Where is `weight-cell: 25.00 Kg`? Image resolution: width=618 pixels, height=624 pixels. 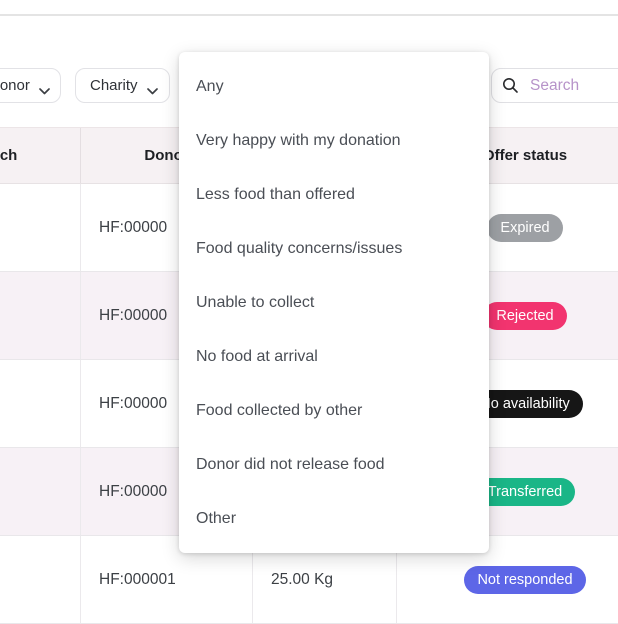 weight-cell: 25.00 Kg is located at coordinates (325, 579).